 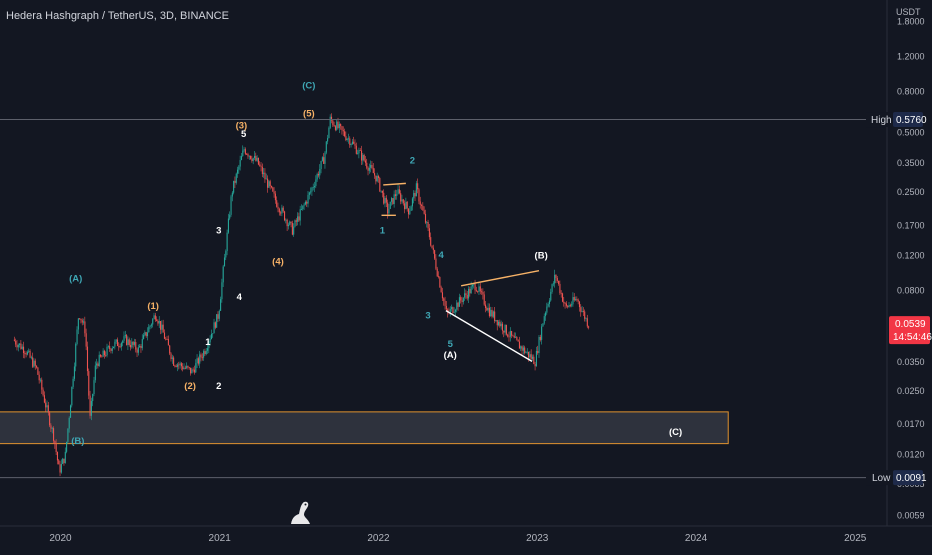 I want to click on time-axis: 2020 2021 2022 2023 2024 2025, so click(x=457, y=538).